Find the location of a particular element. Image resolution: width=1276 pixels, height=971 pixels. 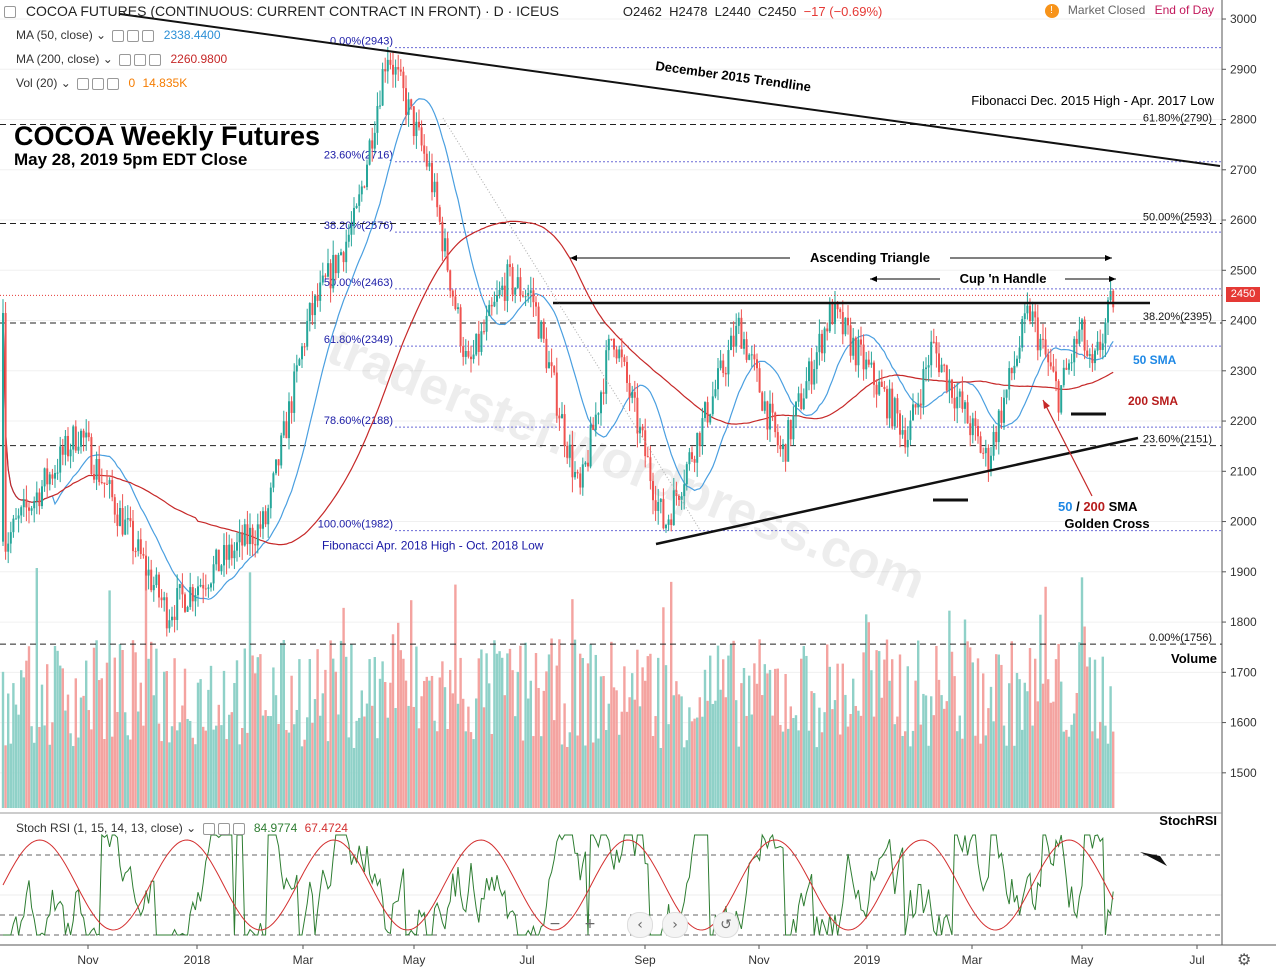

trendline-label: December 2015 Trendline is located at coordinates (733, 76).